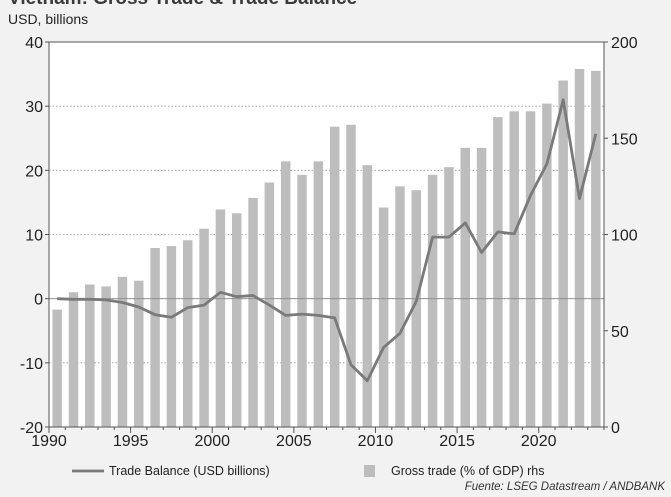 The width and height of the screenshot is (671, 497). I want to click on source-note: Fuente: LSEG Datastream / ANDBANK, so click(564, 487).